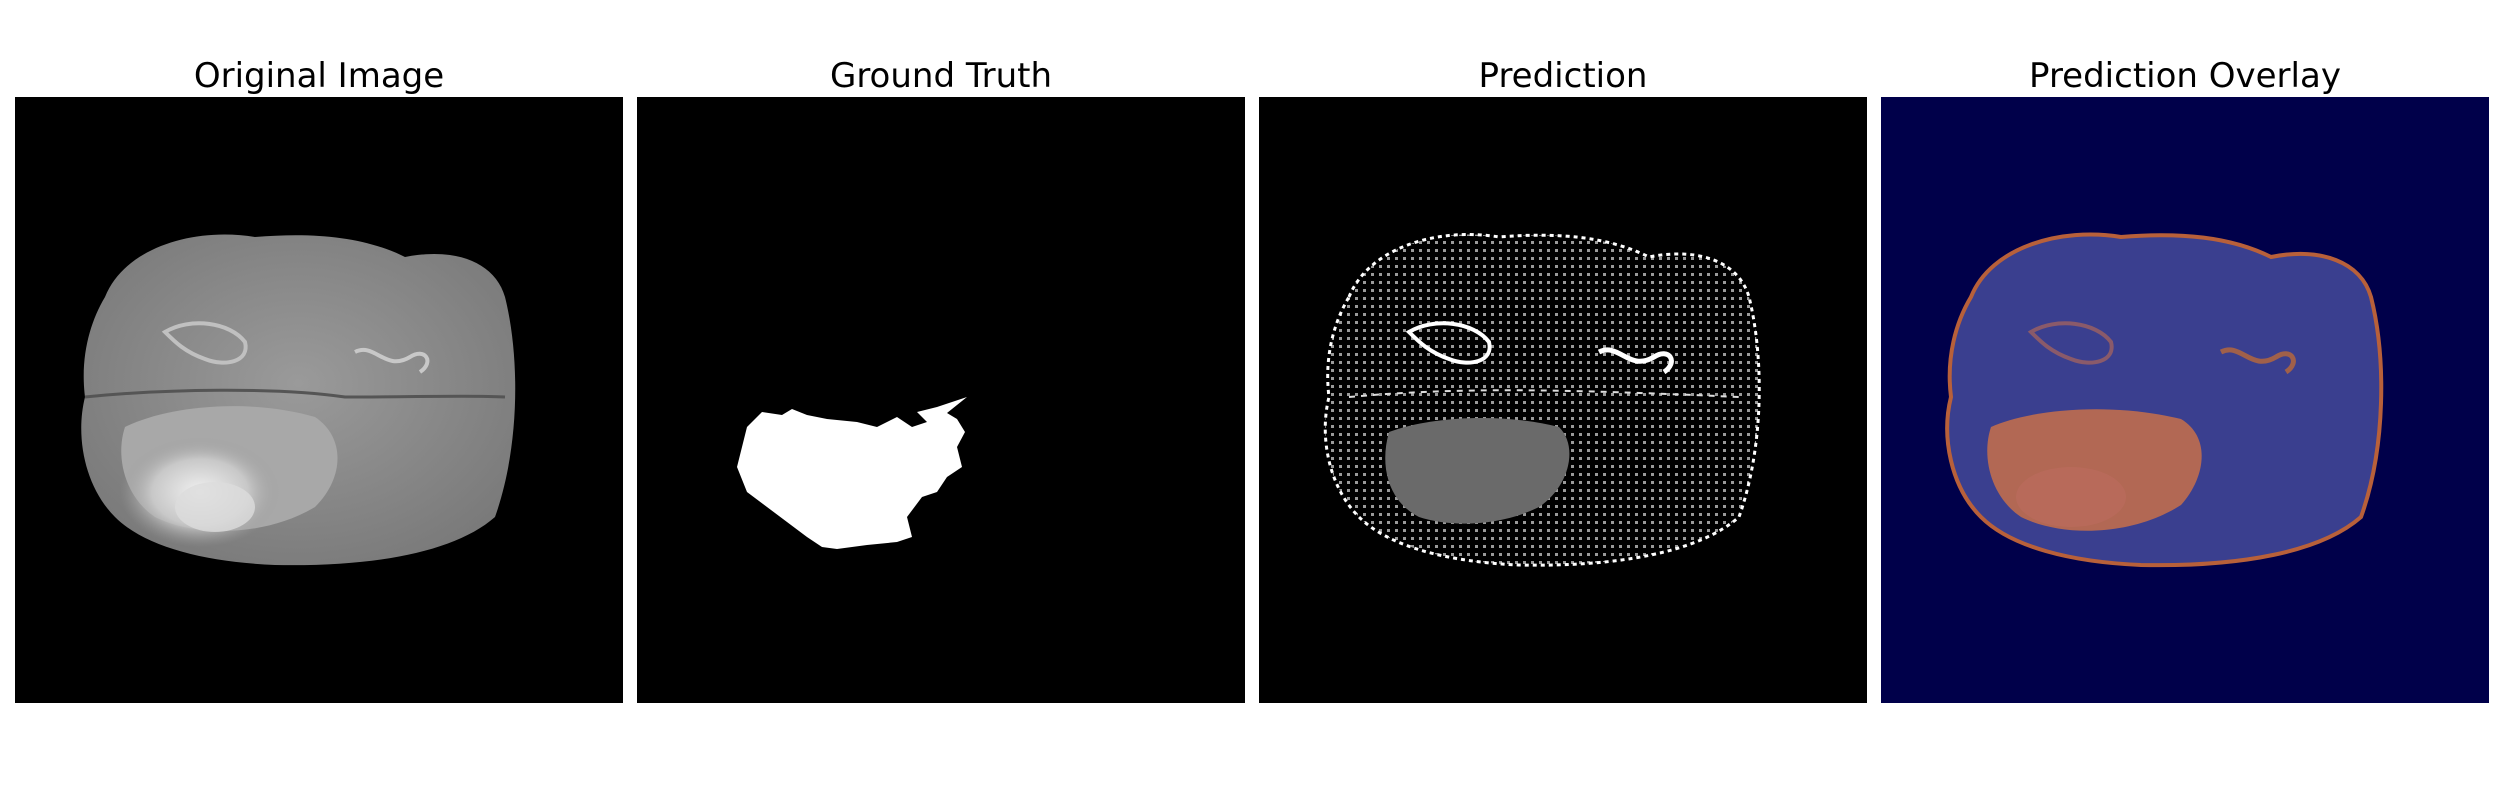 The width and height of the screenshot is (2500, 800). What do you see at coordinates (1563, 76) in the screenshot?
I see `panel-title-prediction: Prediction` at bounding box center [1563, 76].